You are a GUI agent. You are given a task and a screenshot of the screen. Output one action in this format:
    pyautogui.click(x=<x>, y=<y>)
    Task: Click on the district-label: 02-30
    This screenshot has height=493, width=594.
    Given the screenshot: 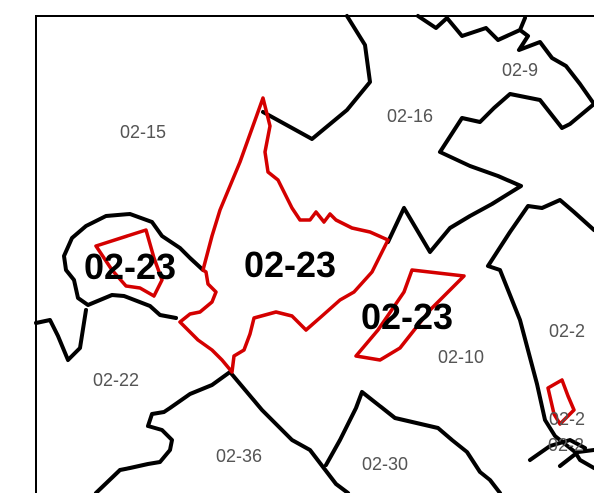 What is the action you would take?
    pyautogui.click(x=385, y=464)
    